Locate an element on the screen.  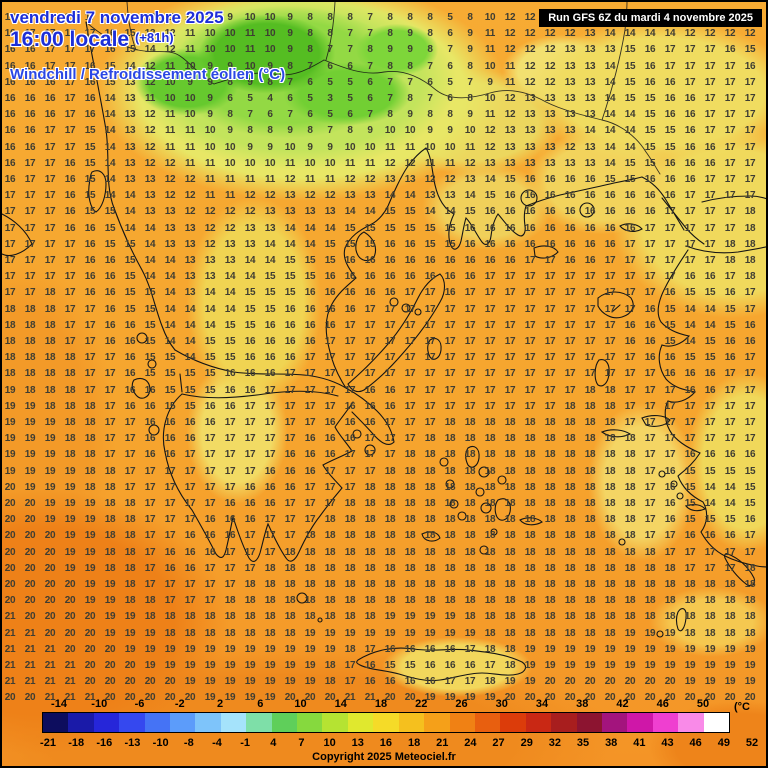
scale-segment is located at coordinates (132, 722).